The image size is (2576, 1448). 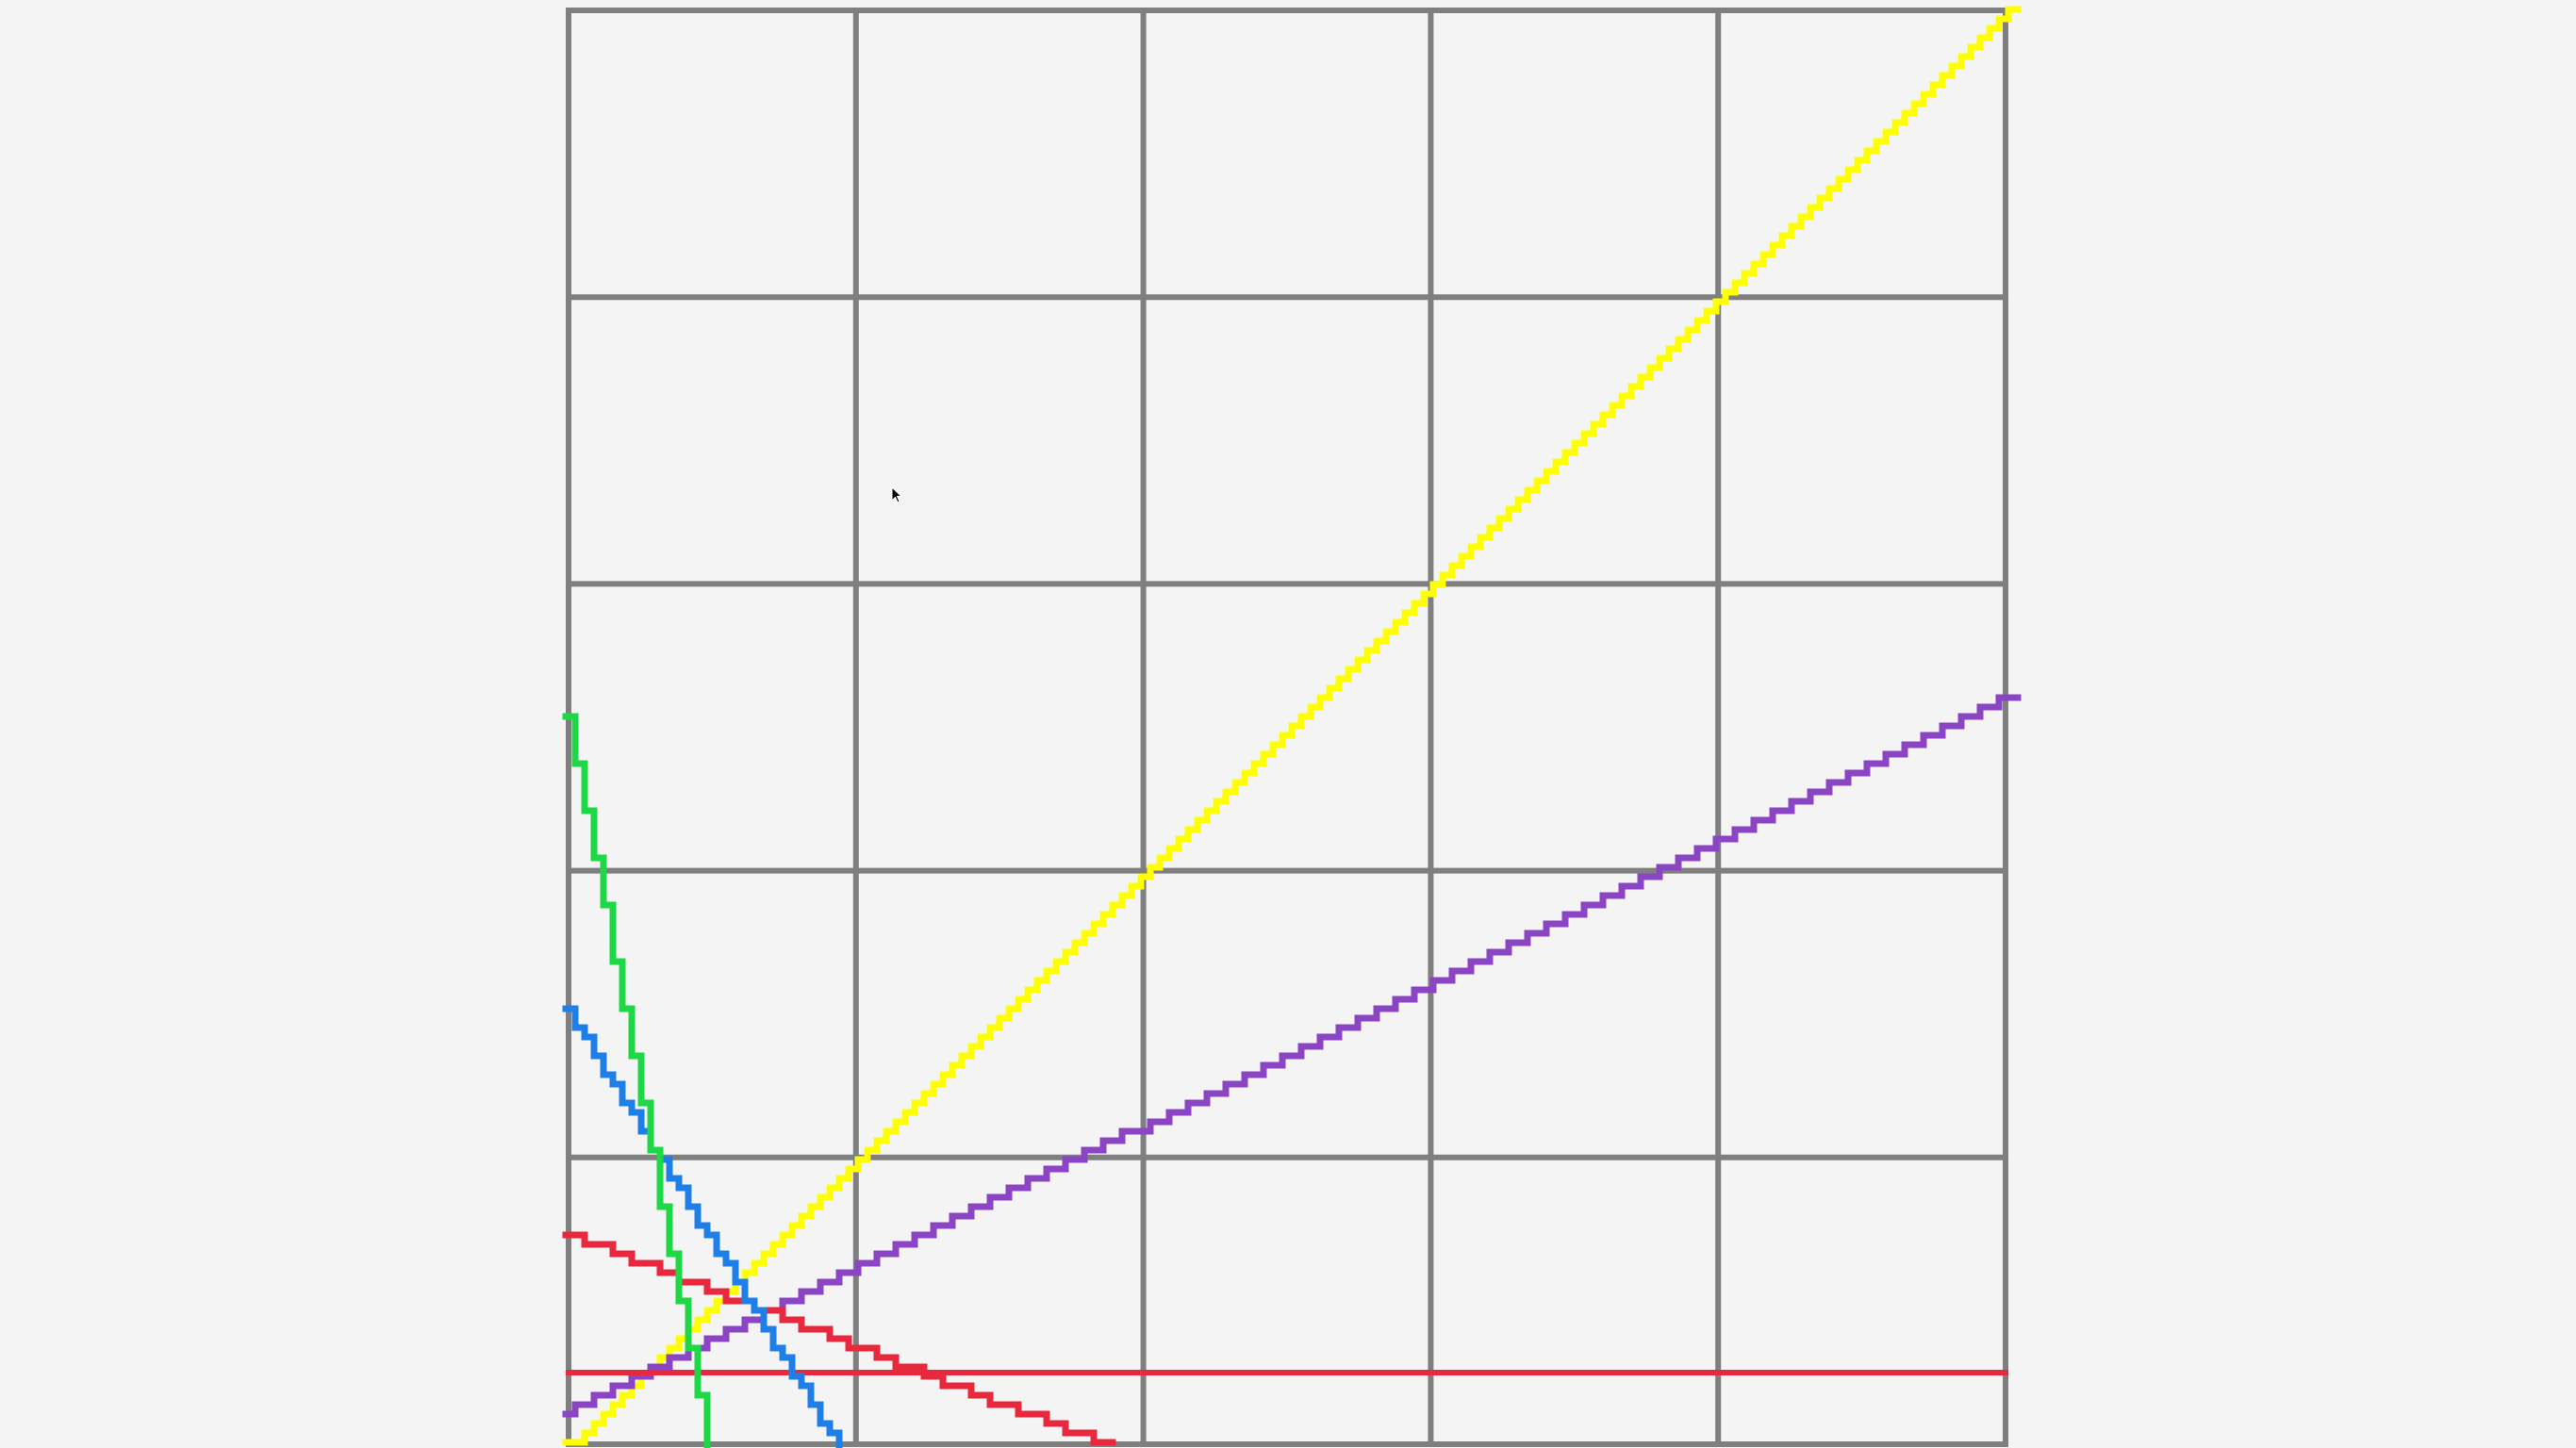 What do you see at coordinates (897, 494) in the screenshot?
I see `mouse-cursor-icon` at bounding box center [897, 494].